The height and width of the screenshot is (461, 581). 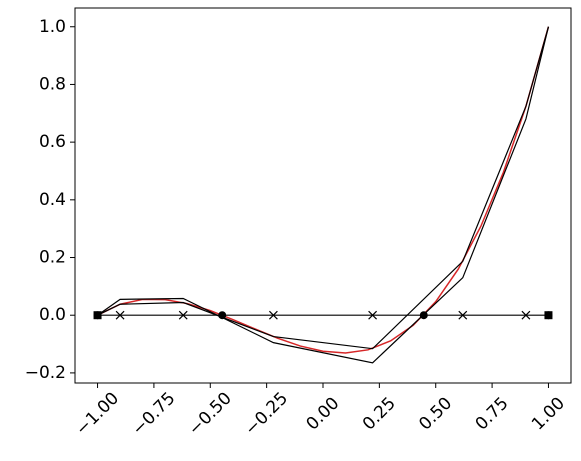 I want to click on y-tick-label: 0.0, so click(x=52, y=315).